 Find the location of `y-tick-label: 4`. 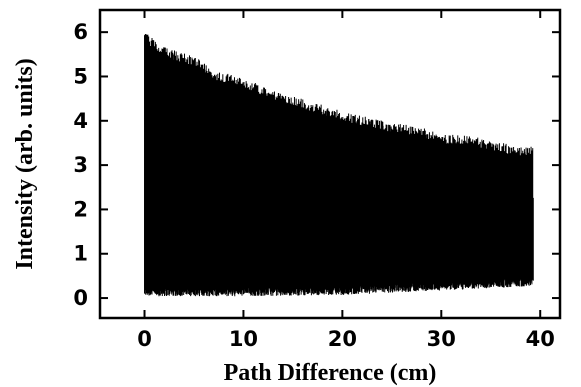

y-tick-label: 4 is located at coordinates (80, 121).